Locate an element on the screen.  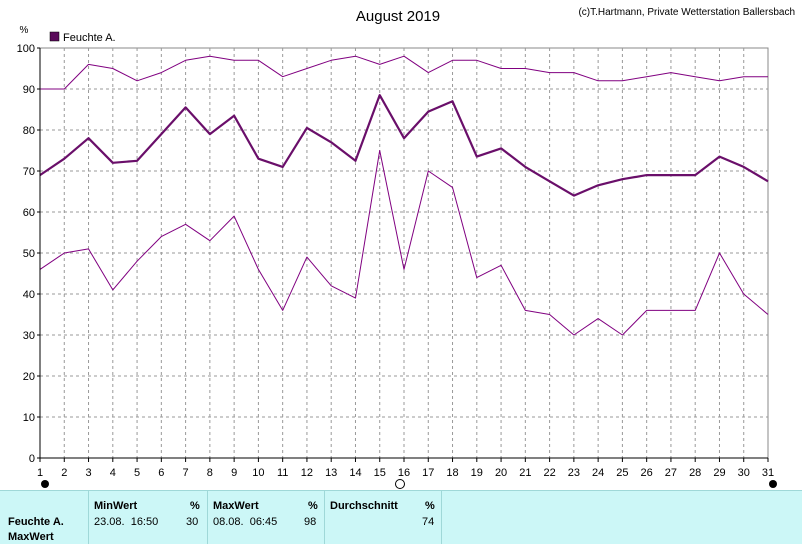
x-tick-label: 3 is located at coordinates (88, 473).